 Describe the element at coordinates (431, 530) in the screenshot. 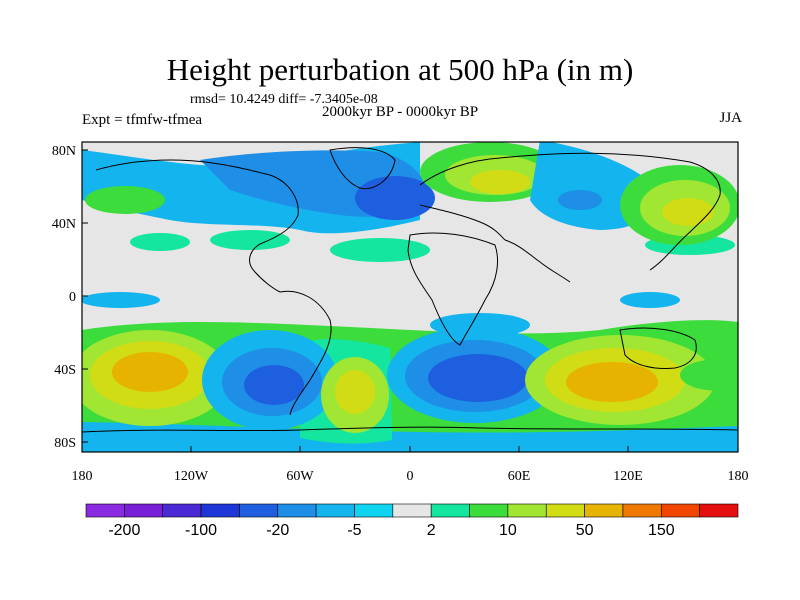

I see `colorbar-label: 2` at that location.